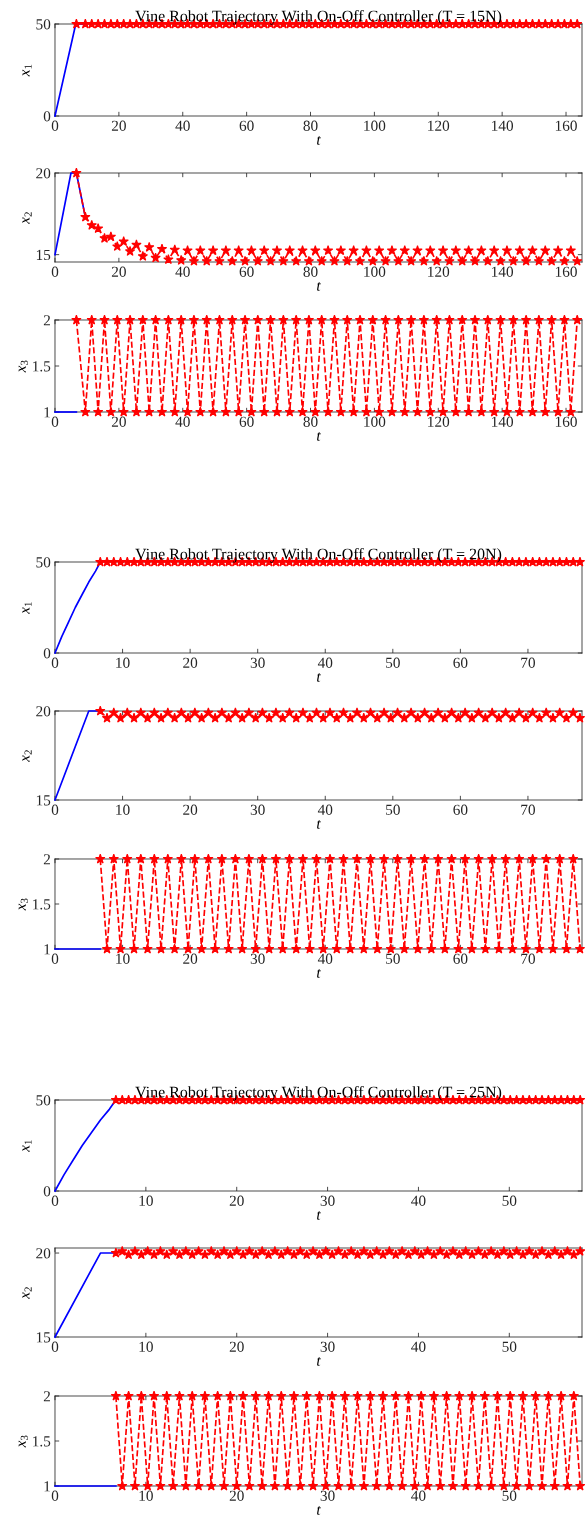 This screenshot has height=1533, width=585. Describe the element at coordinates (318, 1093) in the screenshot. I see `chart-title: Vine Robot Trajectory With On-Off Controller (T = 25N)` at that location.